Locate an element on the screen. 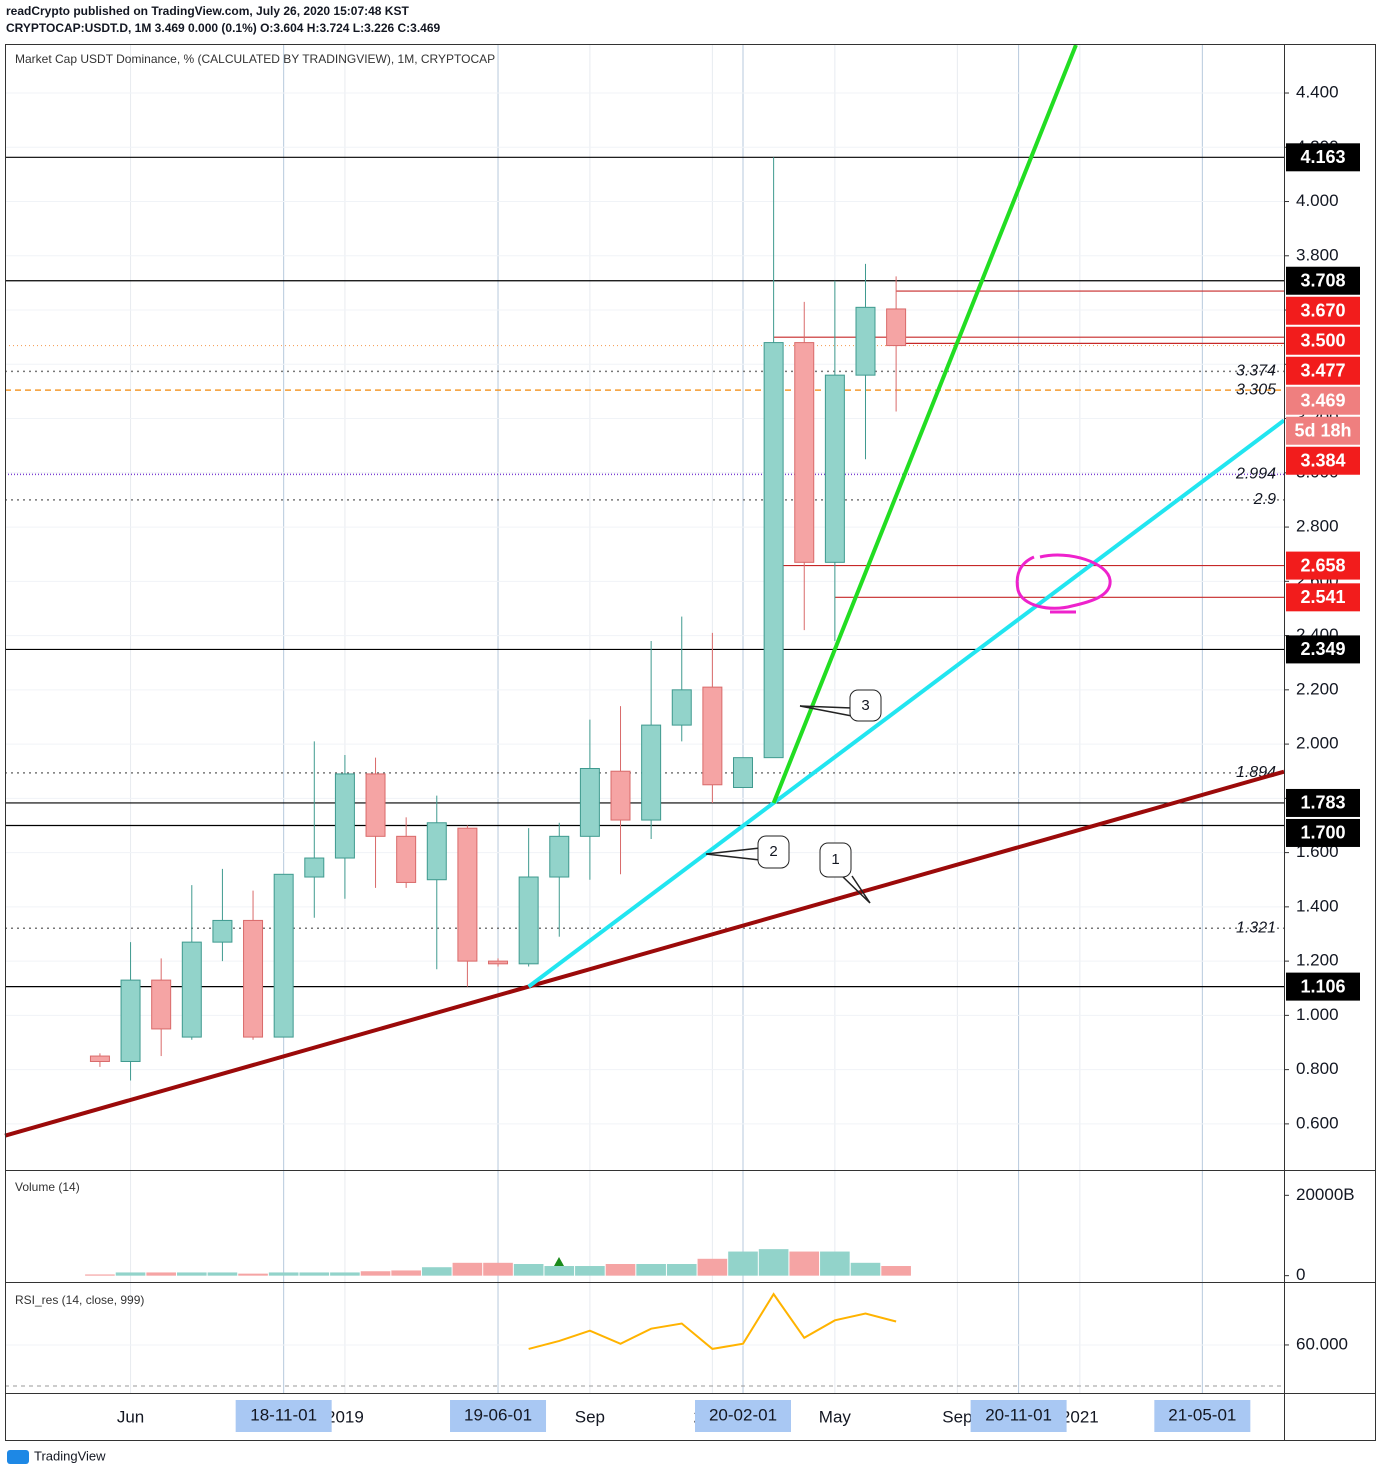 Image resolution: width=1382 pixels, height=1480 pixels. price-tag-label: 1.783 is located at coordinates (1322, 803).